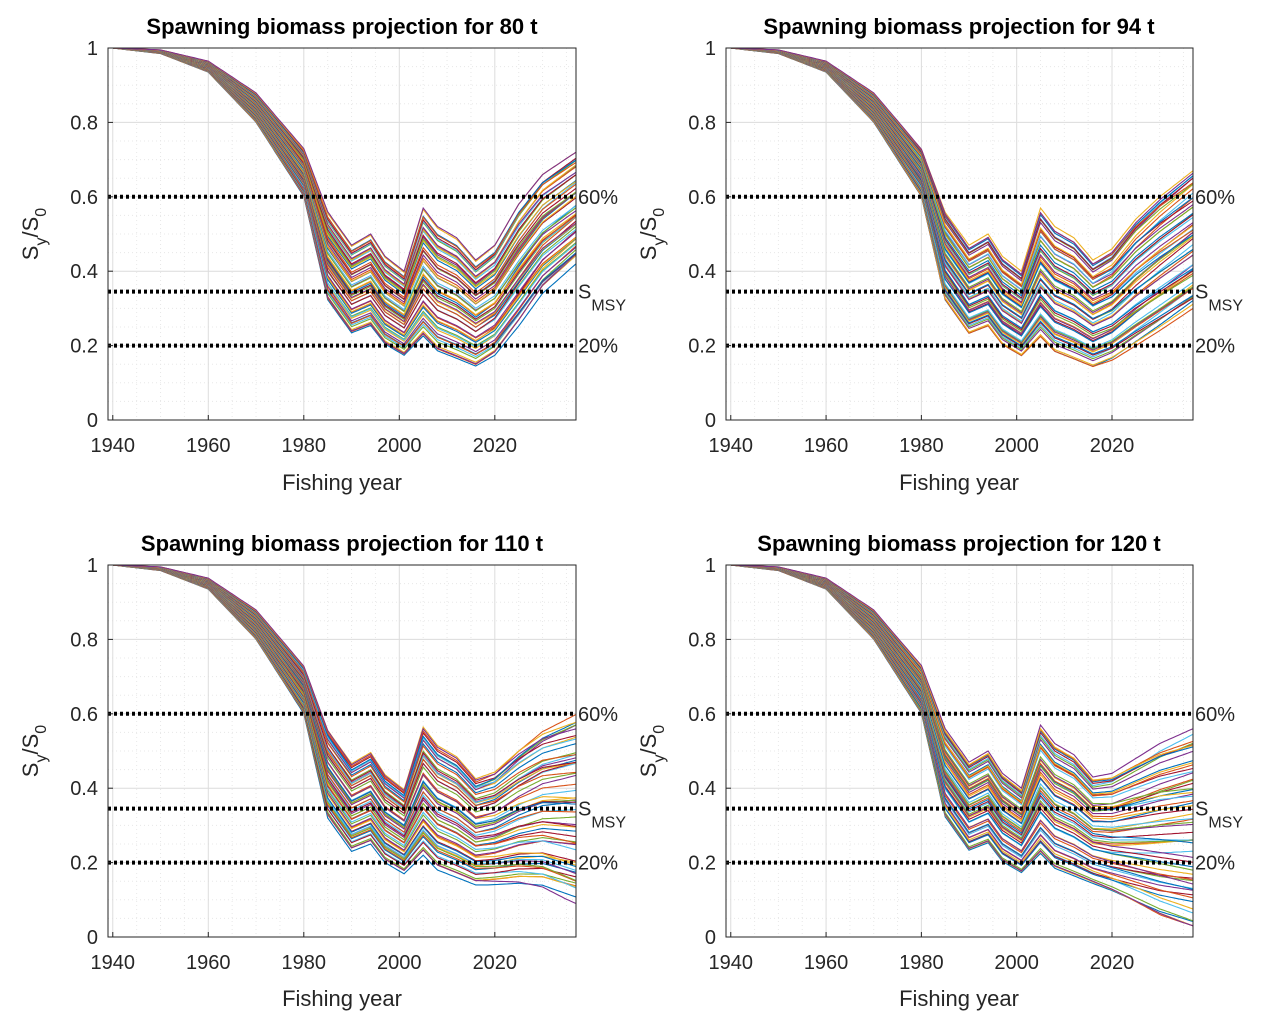 The height and width of the screenshot is (1011, 1263). What do you see at coordinates (342, 26) in the screenshot?
I see `chart-title: Spawning biomass projection for 80 t` at bounding box center [342, 26].